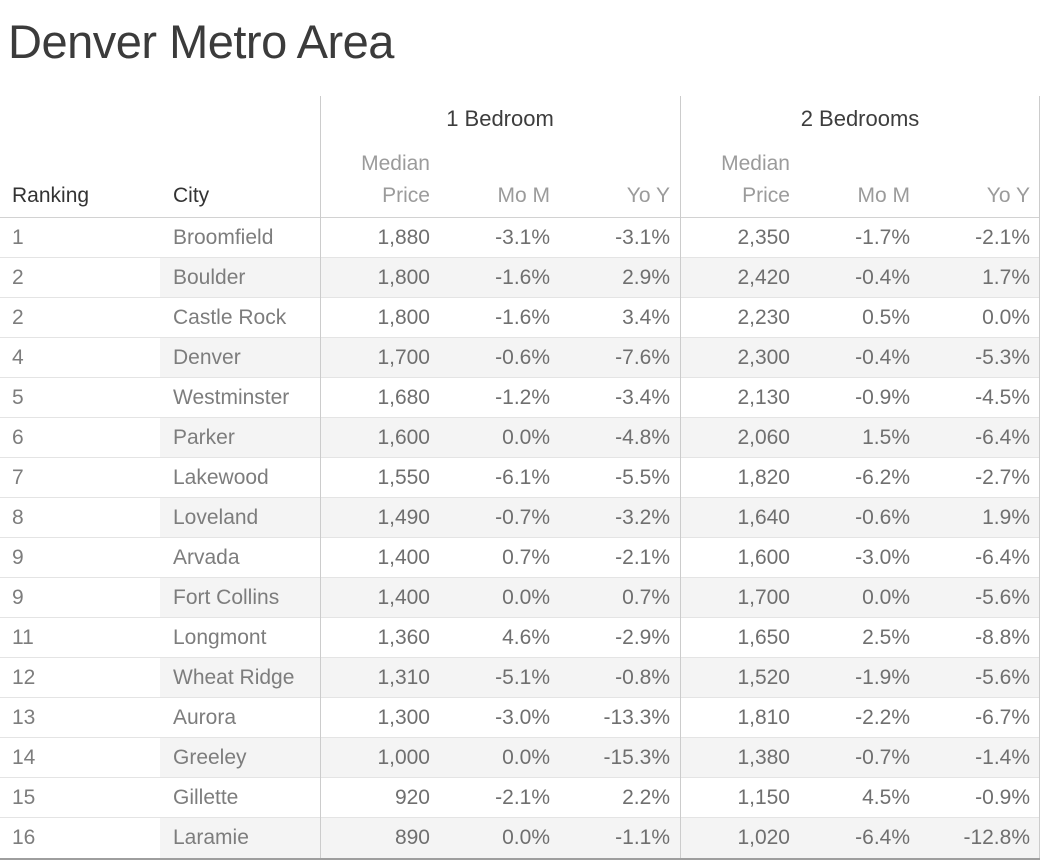 Image resolution: width=1044 pixels, height=860 pixels. I want to click on cell-2br-median-price: 2,300, so click(740, 357).